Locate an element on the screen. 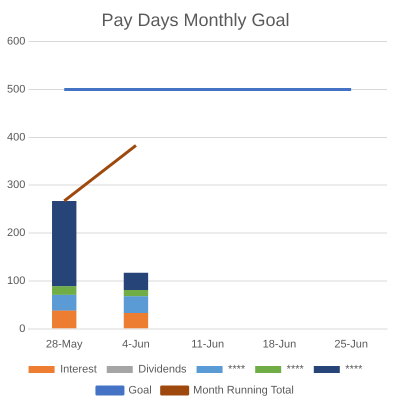 The width and height of the screenshot is (403, 410). x-tick-label: 11-Jun is located at coordinates (207, 344).